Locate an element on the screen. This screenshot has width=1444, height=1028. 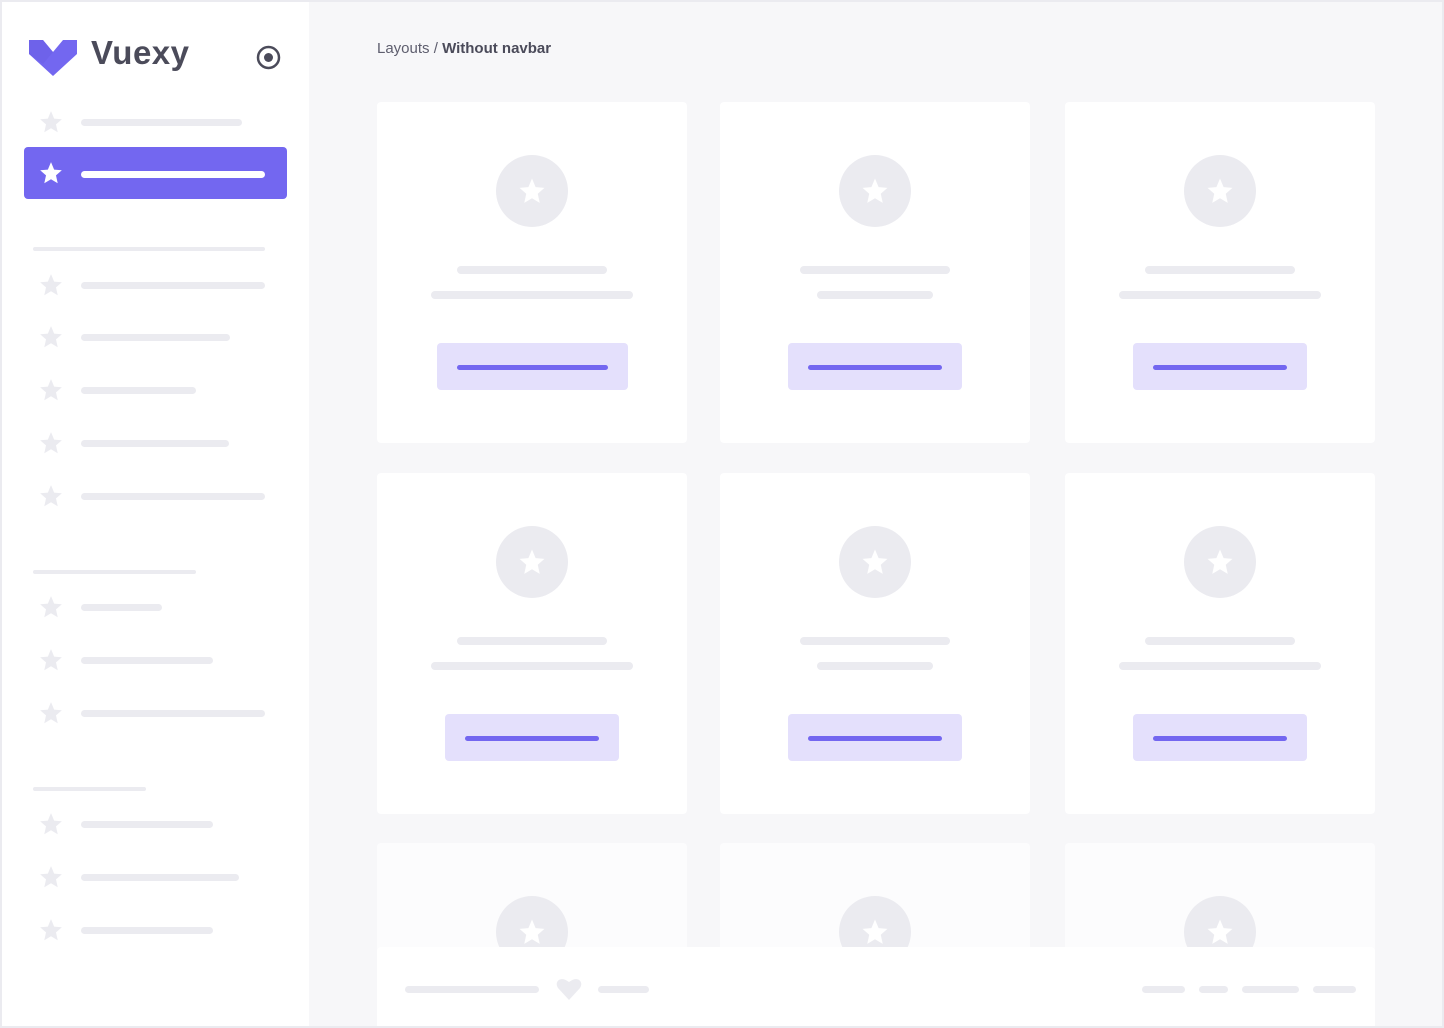
sidebar-item-active is located at coordinates (155, 173).